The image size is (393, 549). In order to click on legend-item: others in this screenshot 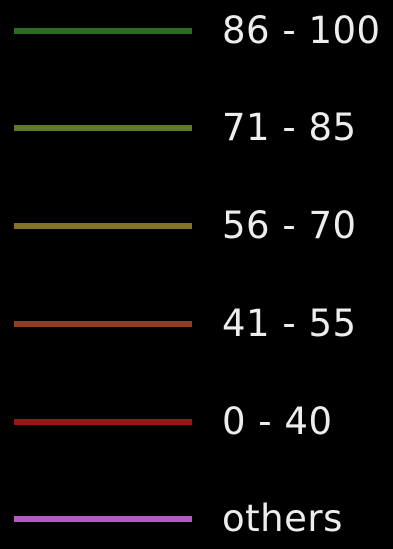, I will do `click(196, 519)`.